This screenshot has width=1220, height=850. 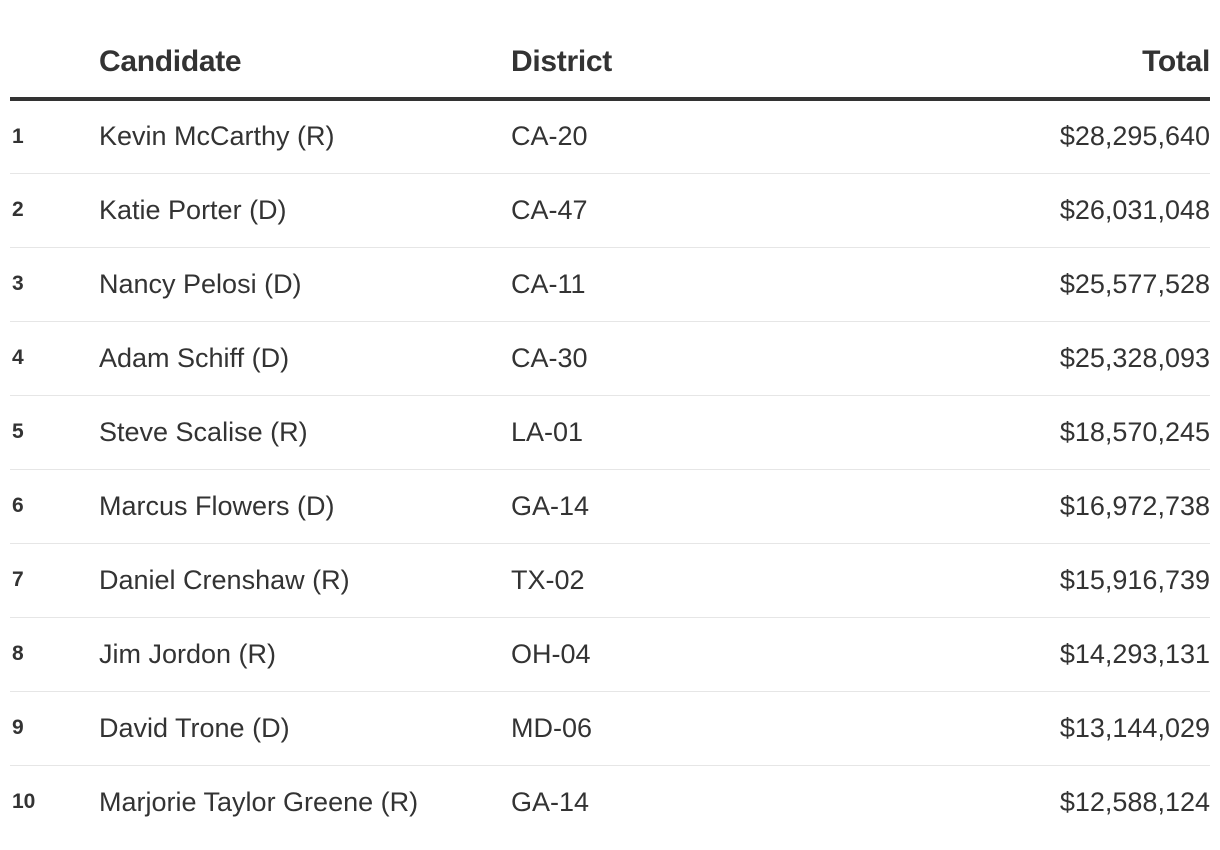 What do you see at coordinates (1070, 506) in the screenshot?
I see `total-cell: $16,972,738` at bounding box center [1070, 506].